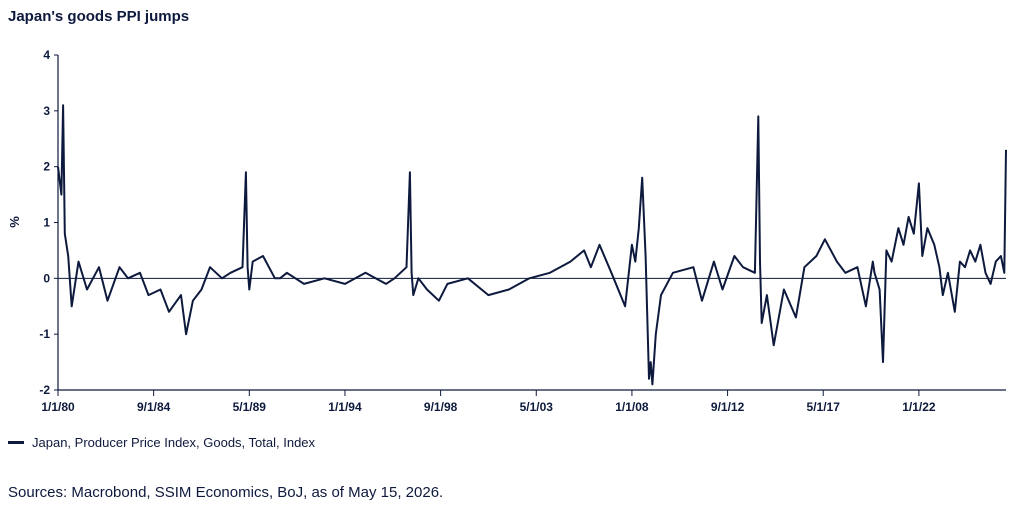 The image size is (1024, 512). I want to click on x-tick-label: 5/1/17, so click(824, 407).